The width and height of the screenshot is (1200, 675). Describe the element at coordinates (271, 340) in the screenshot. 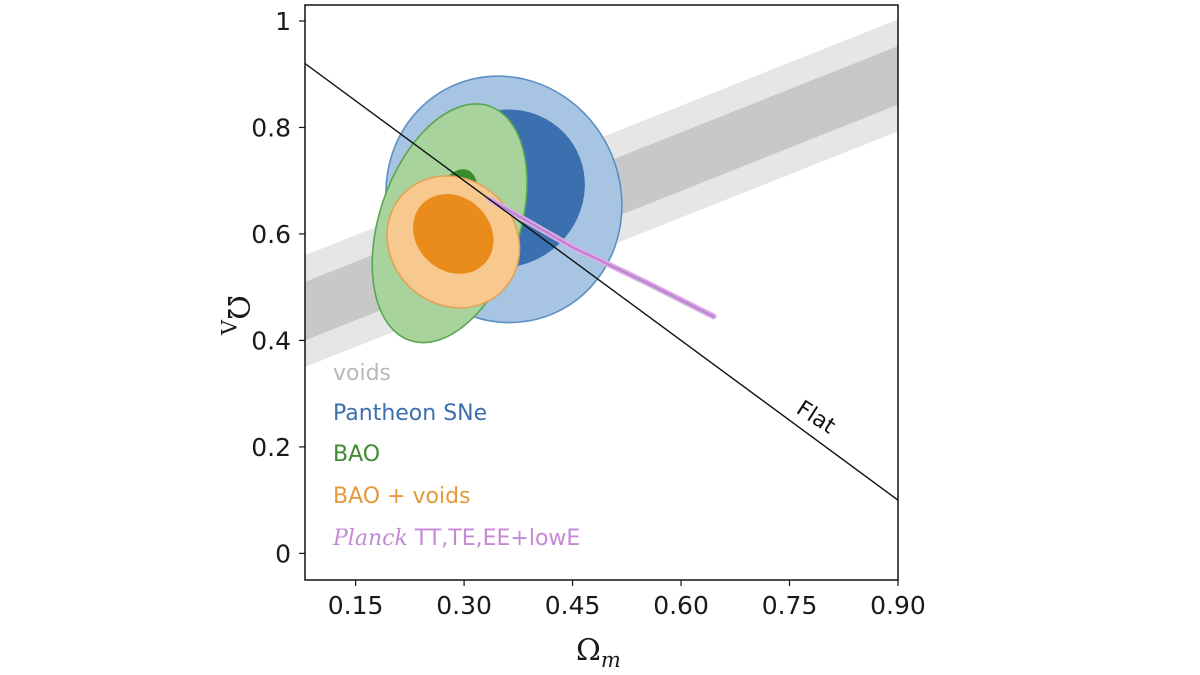

I see `y-tick-label: 0.4` at that location.